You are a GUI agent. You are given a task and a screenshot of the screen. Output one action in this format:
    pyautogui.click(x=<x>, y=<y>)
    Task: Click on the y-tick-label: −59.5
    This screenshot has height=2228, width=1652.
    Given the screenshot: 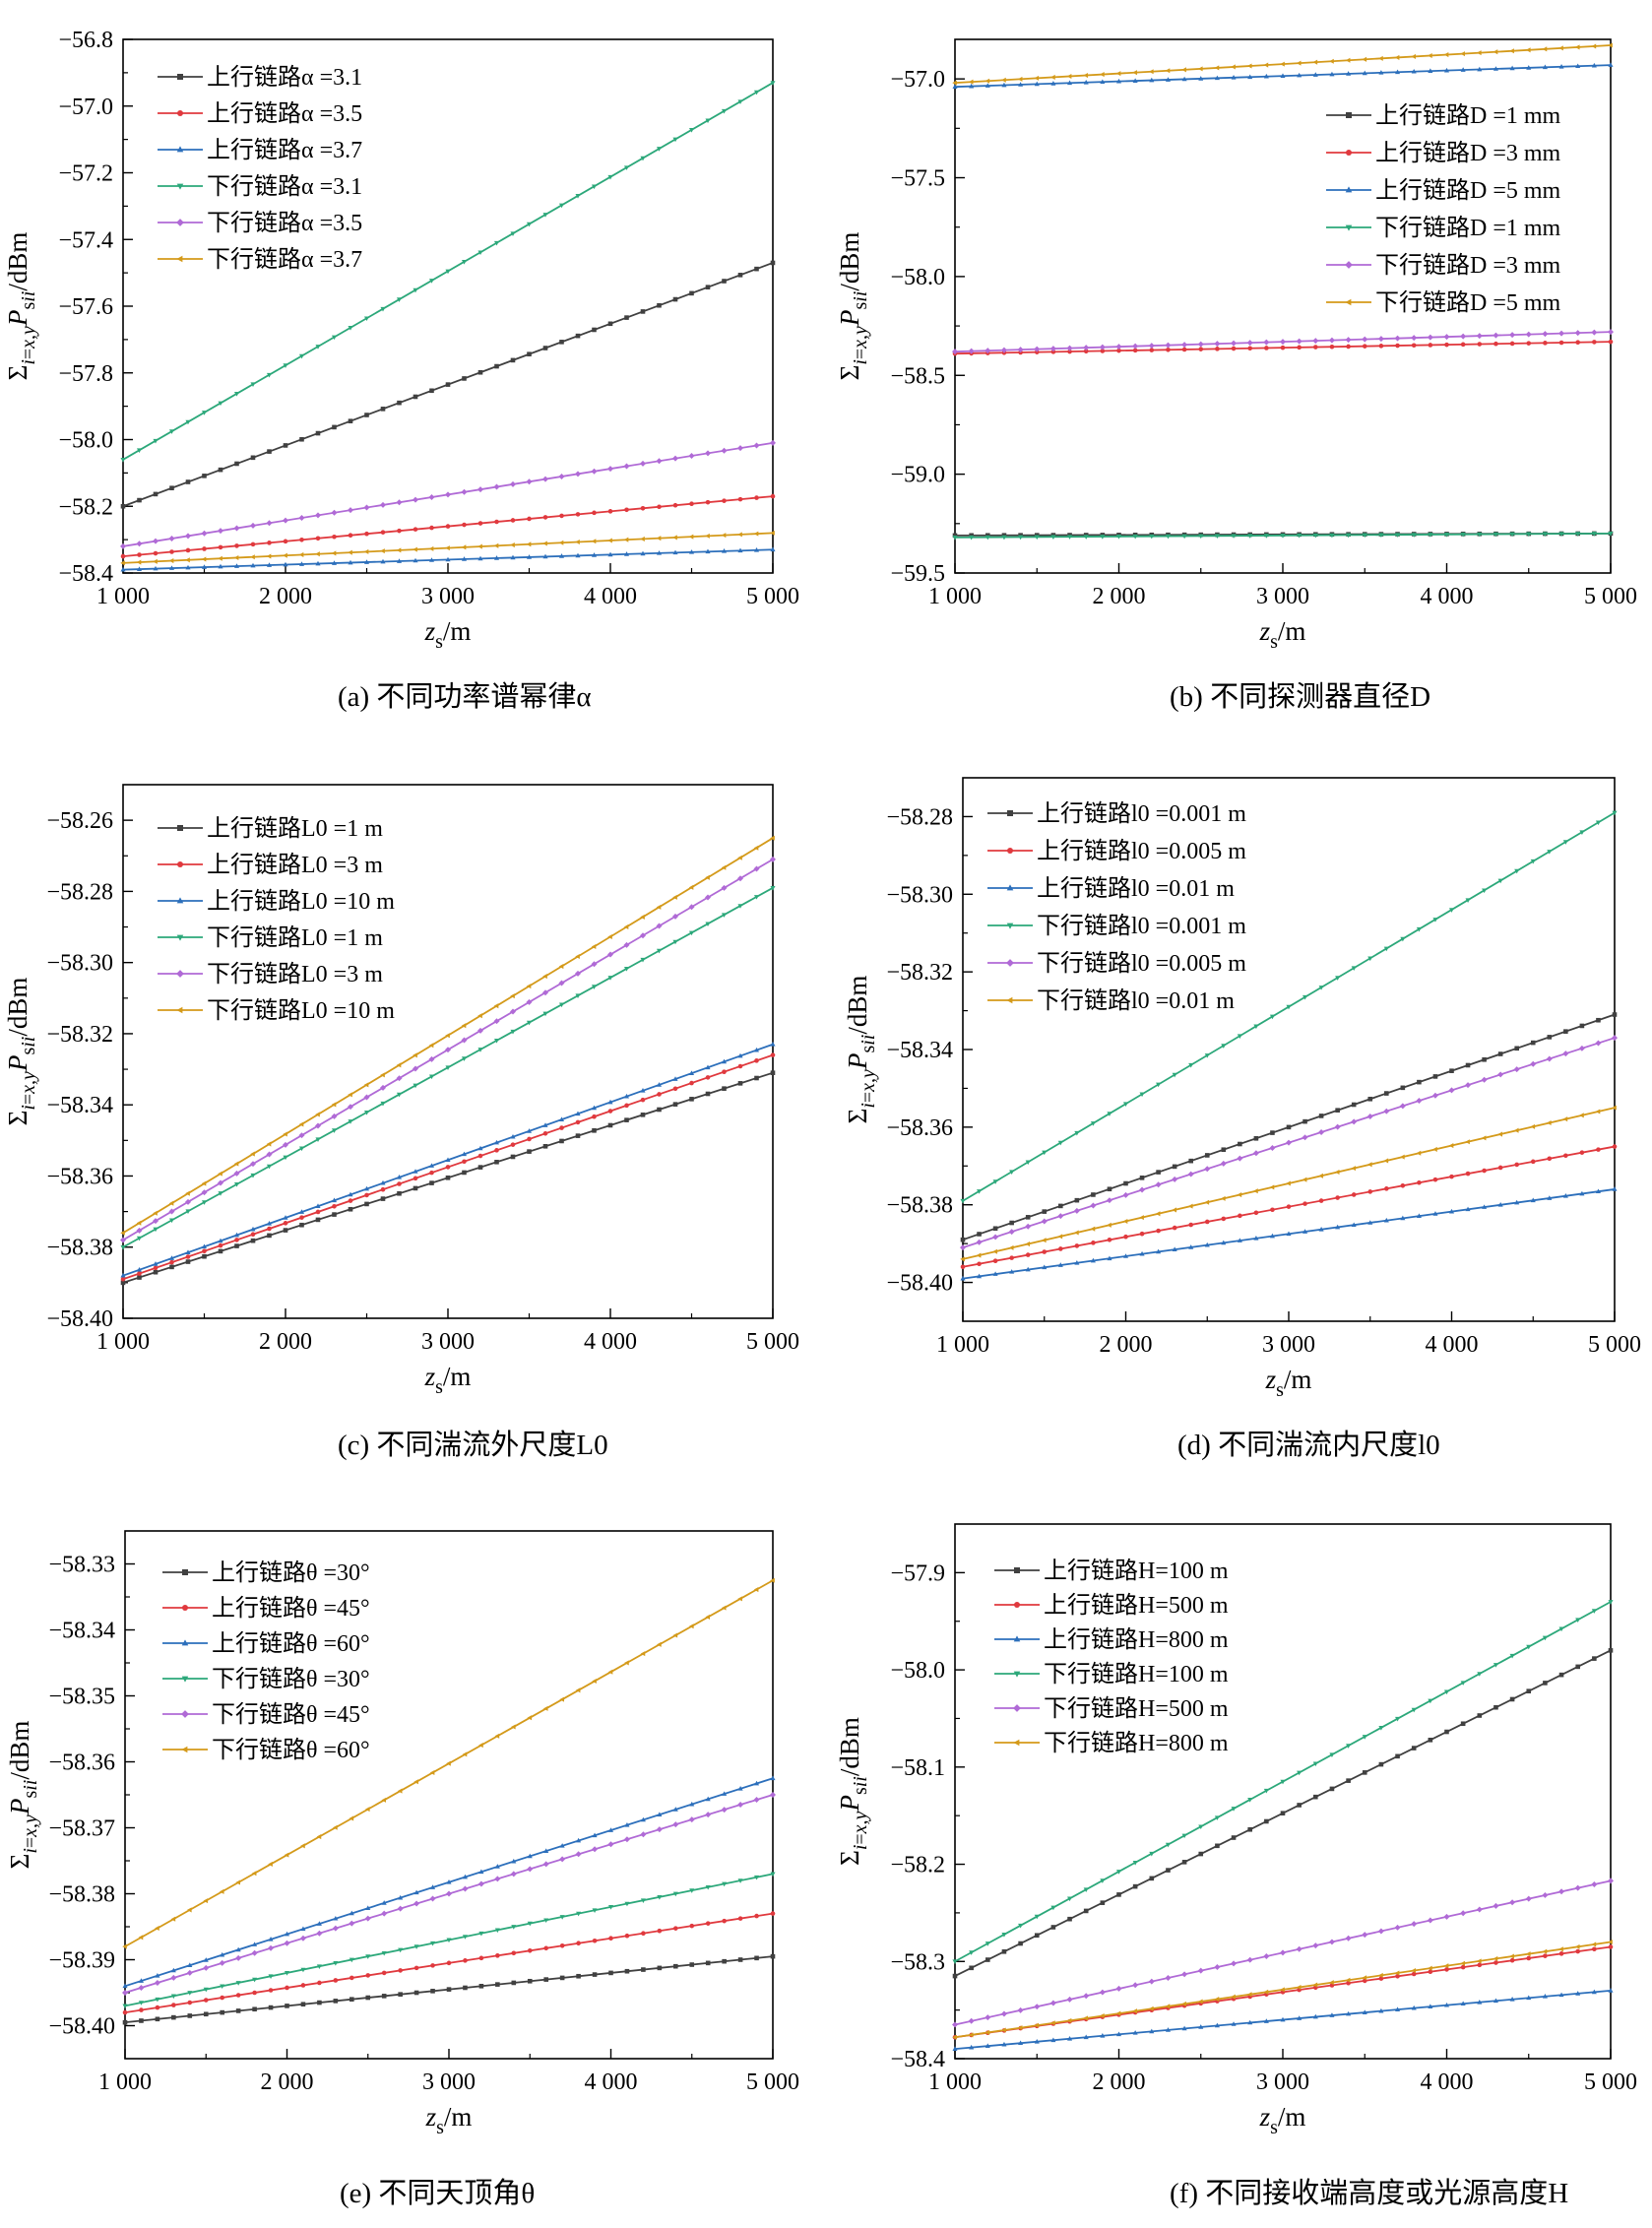 What is the action you would take?
    pyautogui.click(x=918, y=574)
    